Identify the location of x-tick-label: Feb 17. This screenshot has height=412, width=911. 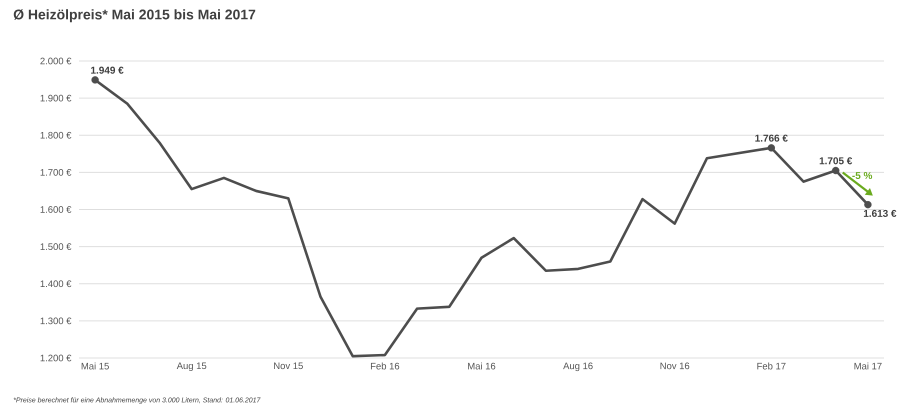
(771, 366).